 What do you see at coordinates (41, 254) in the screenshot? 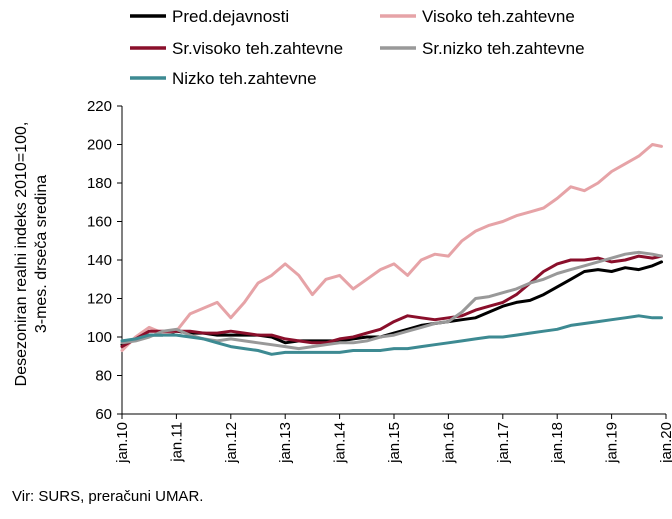
I see `y-axis-title-line2: 3-mes. drseča sredina` at bounding box center [41, 254].